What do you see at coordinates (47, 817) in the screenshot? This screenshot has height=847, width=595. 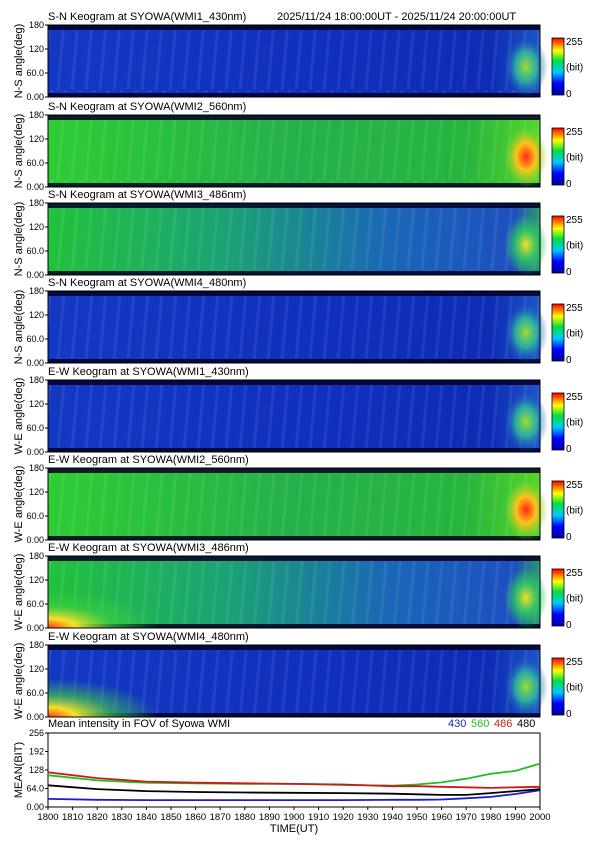 I see `x-tick-label: 1800` at bounding box center [47, 817].